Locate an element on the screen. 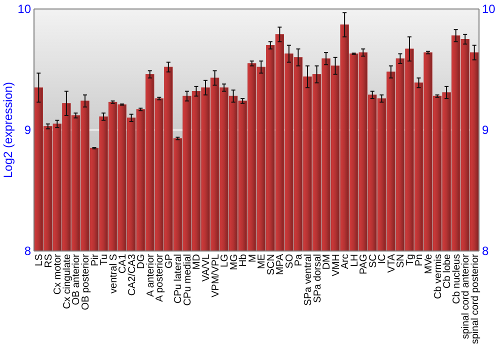  x-tick-label: A anterior is located at coordinates (150, 275).